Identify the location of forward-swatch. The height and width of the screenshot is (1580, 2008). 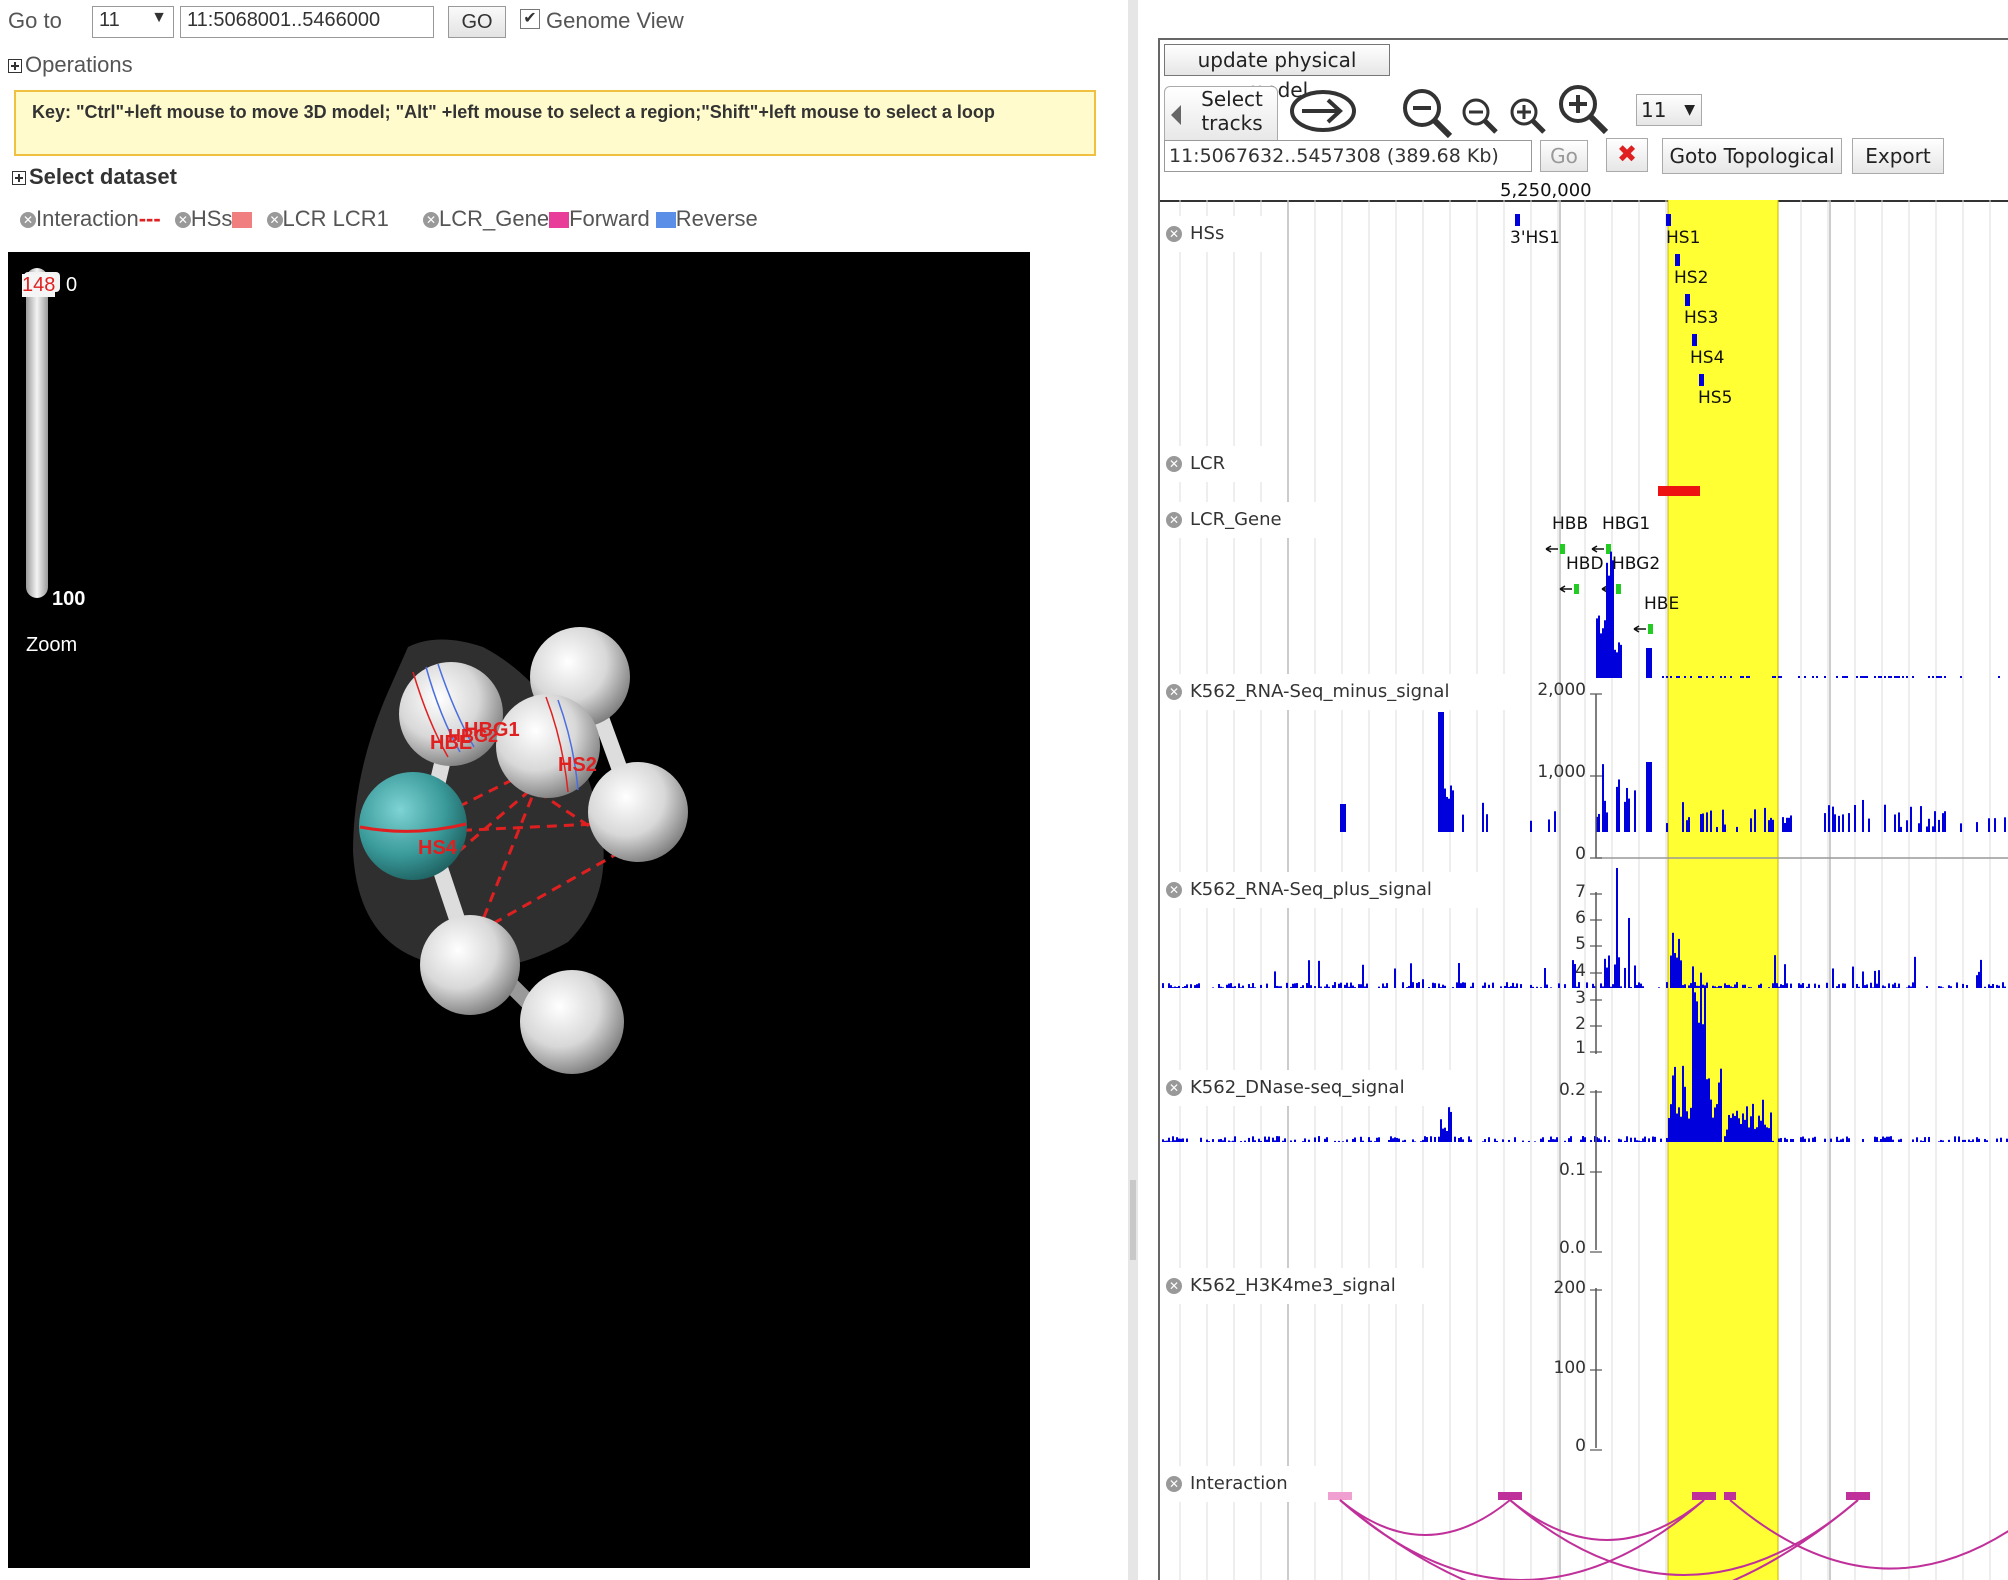
(559, 220).